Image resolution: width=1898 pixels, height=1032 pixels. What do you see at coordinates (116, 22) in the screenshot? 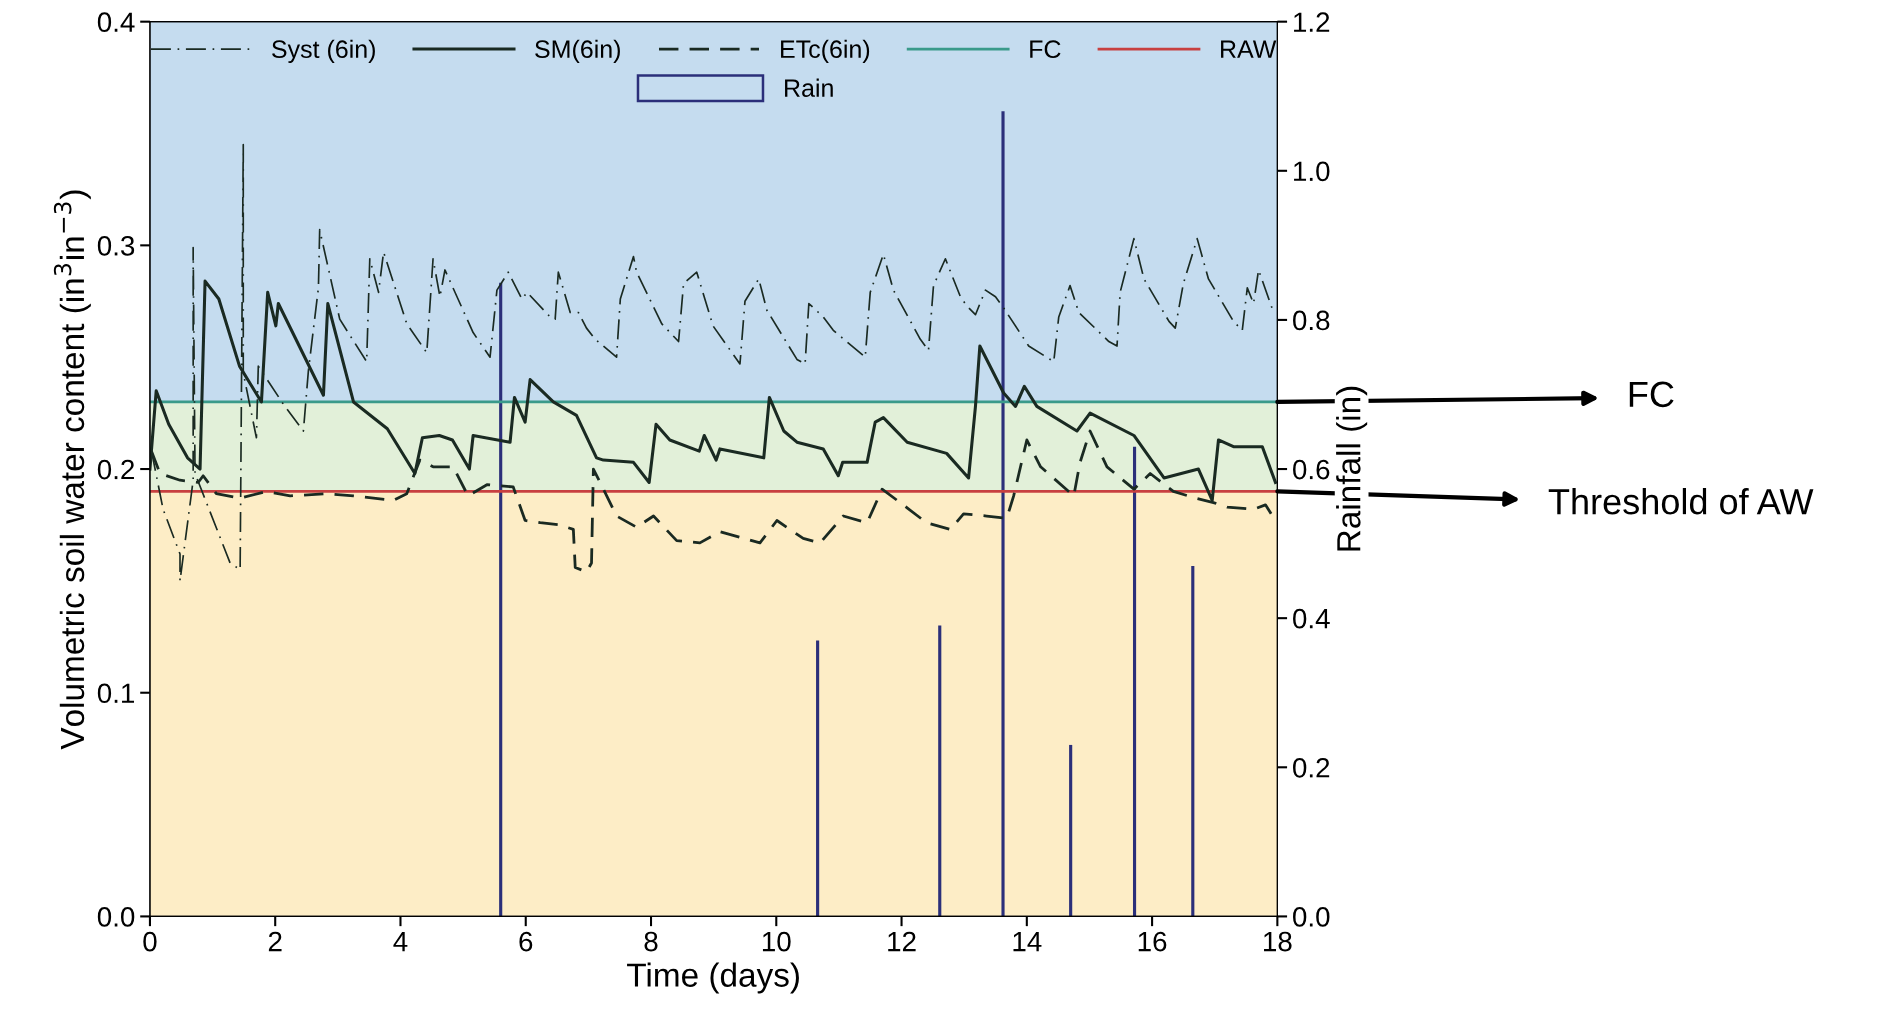
I see `y-tick-label: 0.4` at bounding box center [116, 22].